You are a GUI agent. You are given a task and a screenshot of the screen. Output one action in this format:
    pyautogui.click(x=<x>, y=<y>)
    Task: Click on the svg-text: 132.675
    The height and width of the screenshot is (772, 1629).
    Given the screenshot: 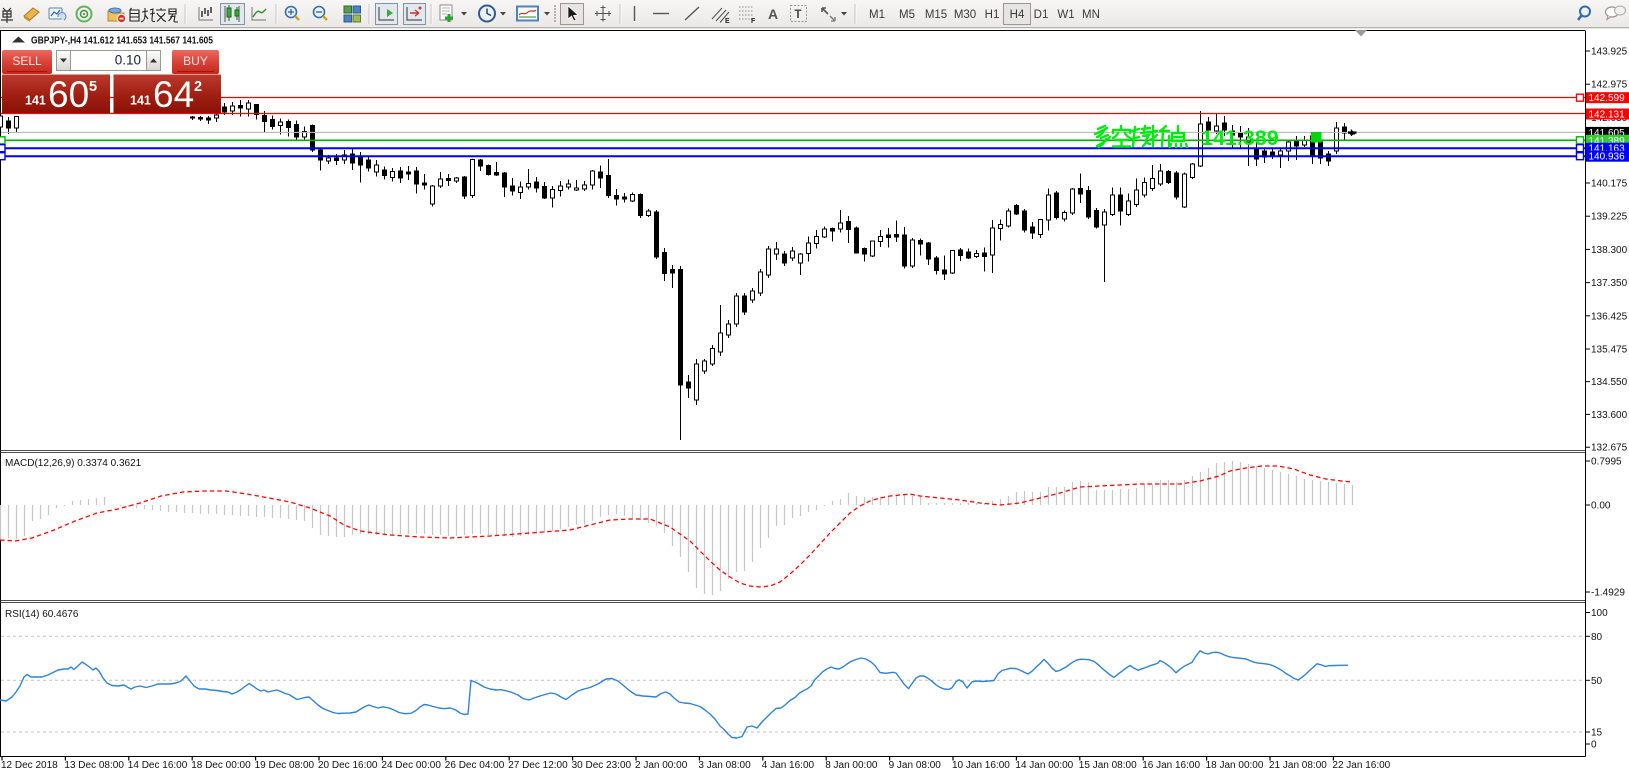 What is the action you would take?
    pyautogui.click(x=1609, y=448)
    